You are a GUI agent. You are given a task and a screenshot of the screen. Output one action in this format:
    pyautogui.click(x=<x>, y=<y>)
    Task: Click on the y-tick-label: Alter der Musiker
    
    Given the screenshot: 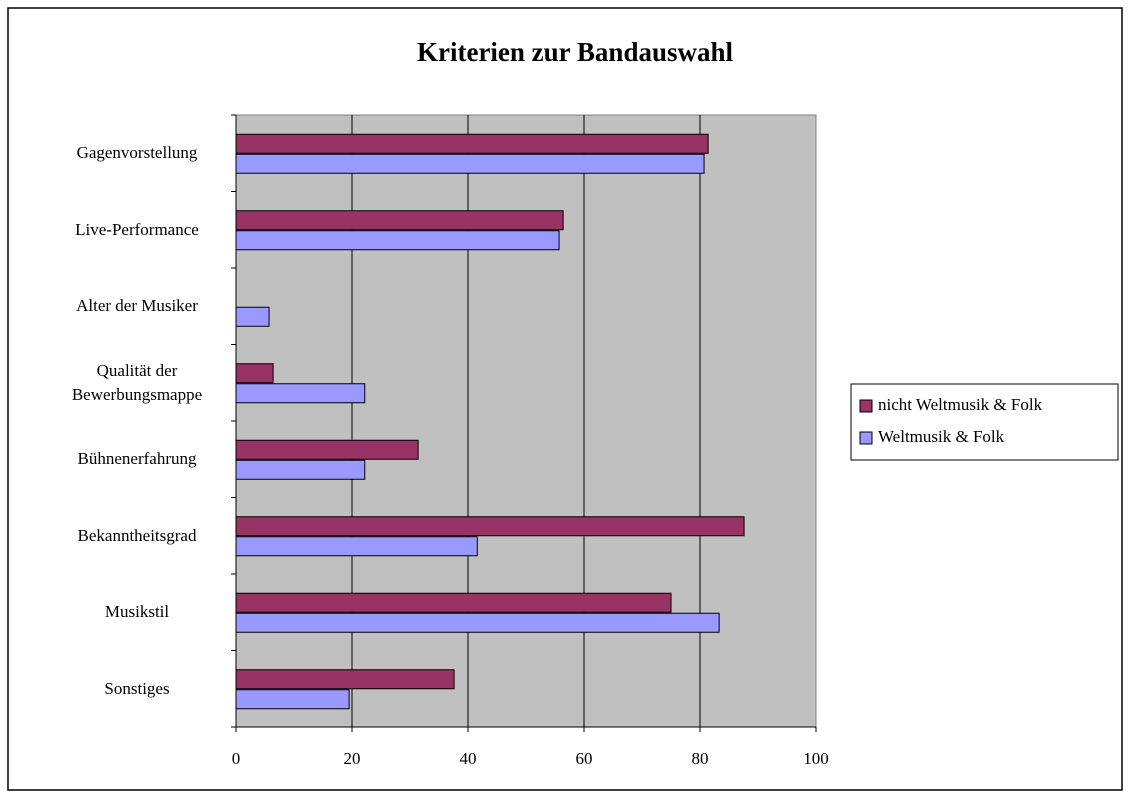 What is the action you would take?
    pyautogui.click(x=137, y=306)
    